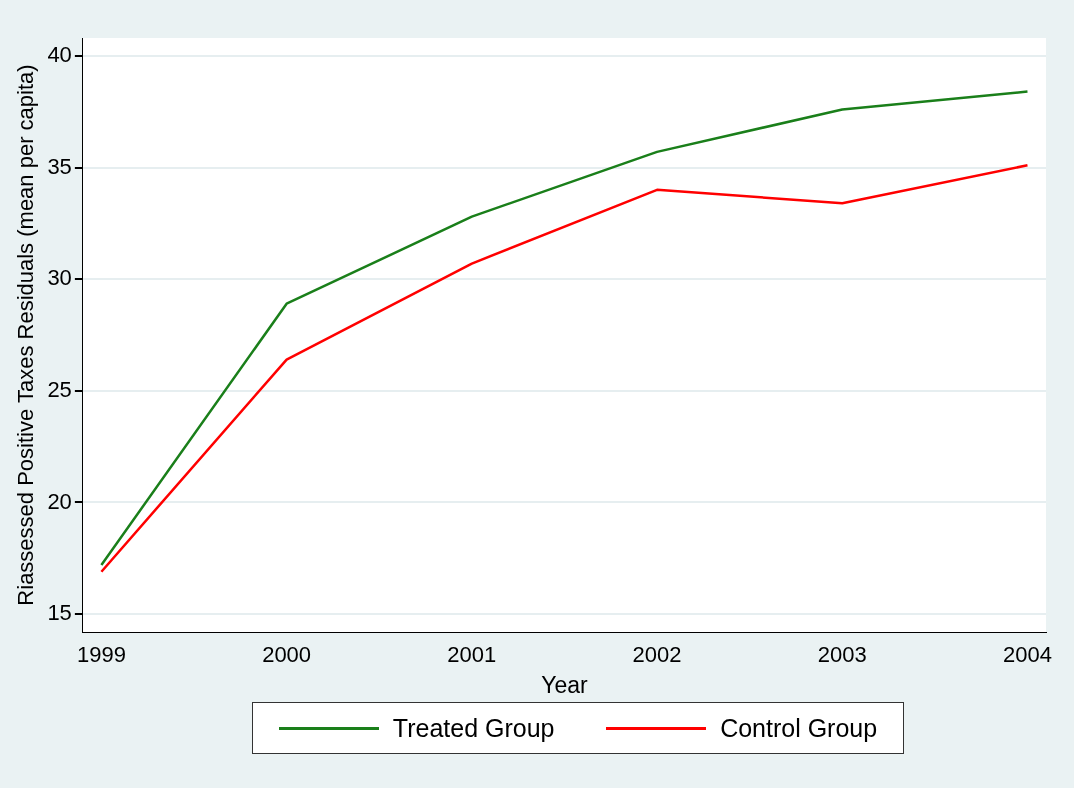 This screenshot has height=788, width=1074. What do you see at coordinates (59, 501) in the screenshot?
I see `y-tick-label: 20` at bounding box center [59, 501].